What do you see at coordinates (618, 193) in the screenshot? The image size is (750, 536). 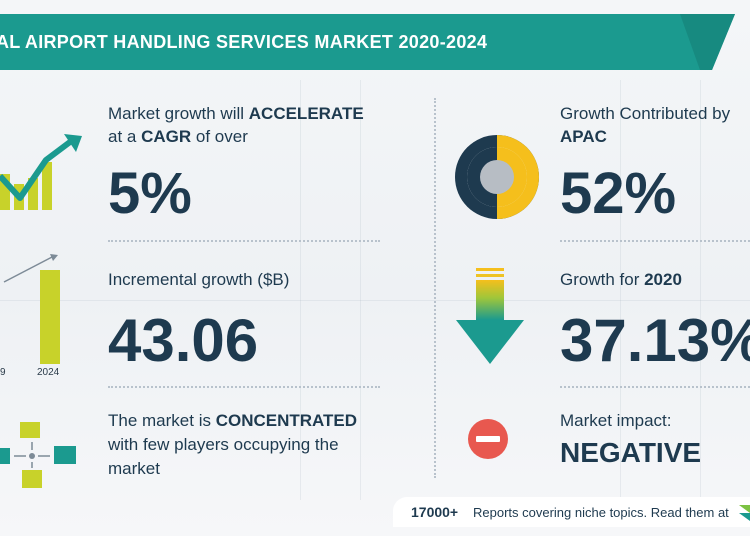 I see `apac-value: 52%` at bounding box center [618, 193].